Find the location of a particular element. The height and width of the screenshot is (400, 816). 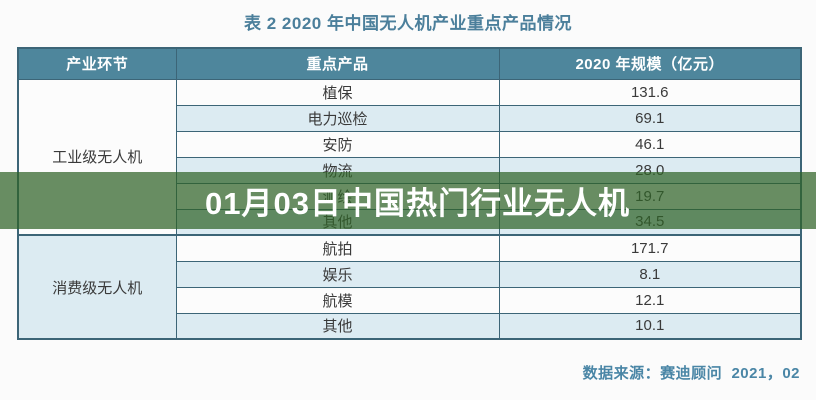

table-row: 航模 12.1 is located at coordinates (410, 300).